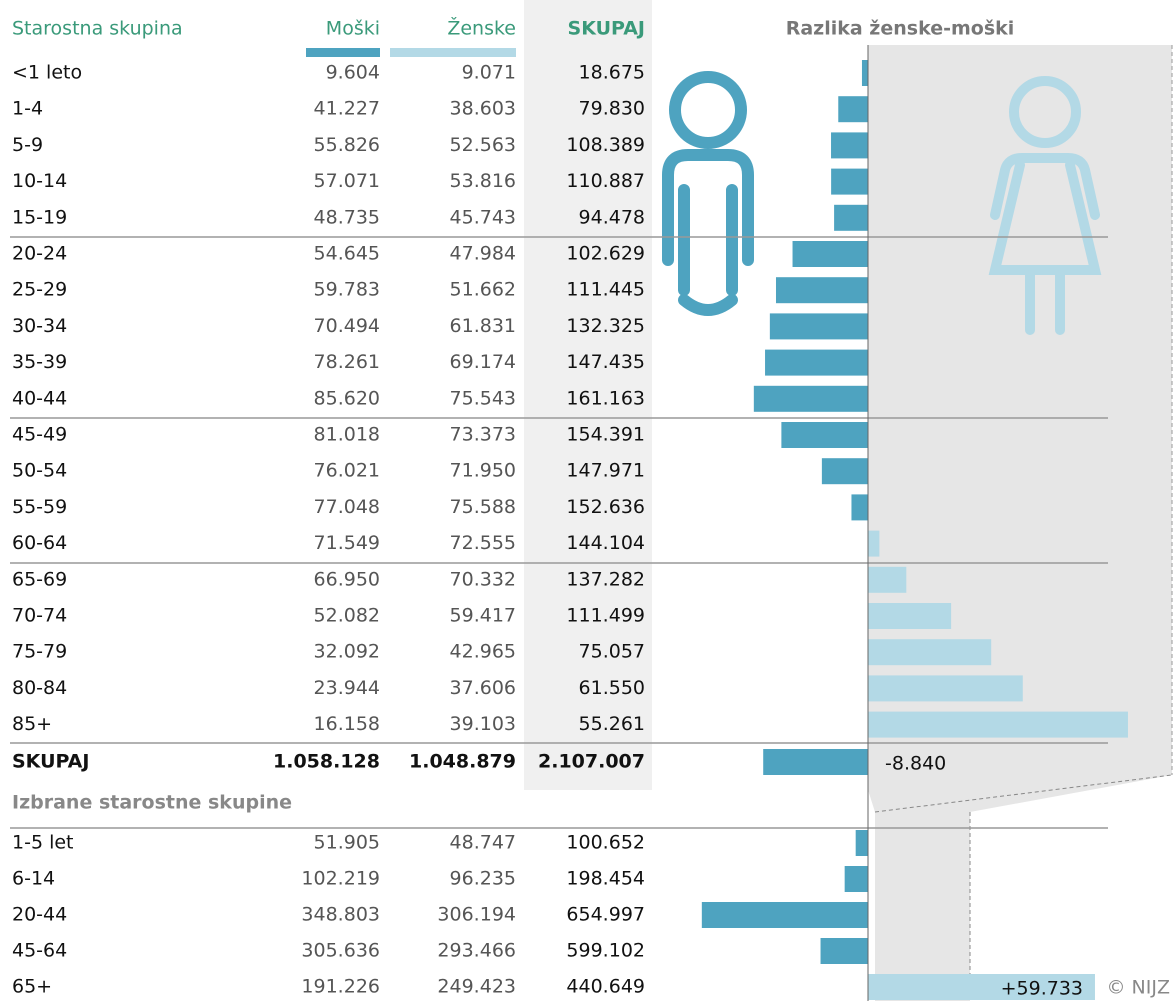 This screenshot has height=1001, width=1175. I want to click on col-header: Moški, so click(353, 29).